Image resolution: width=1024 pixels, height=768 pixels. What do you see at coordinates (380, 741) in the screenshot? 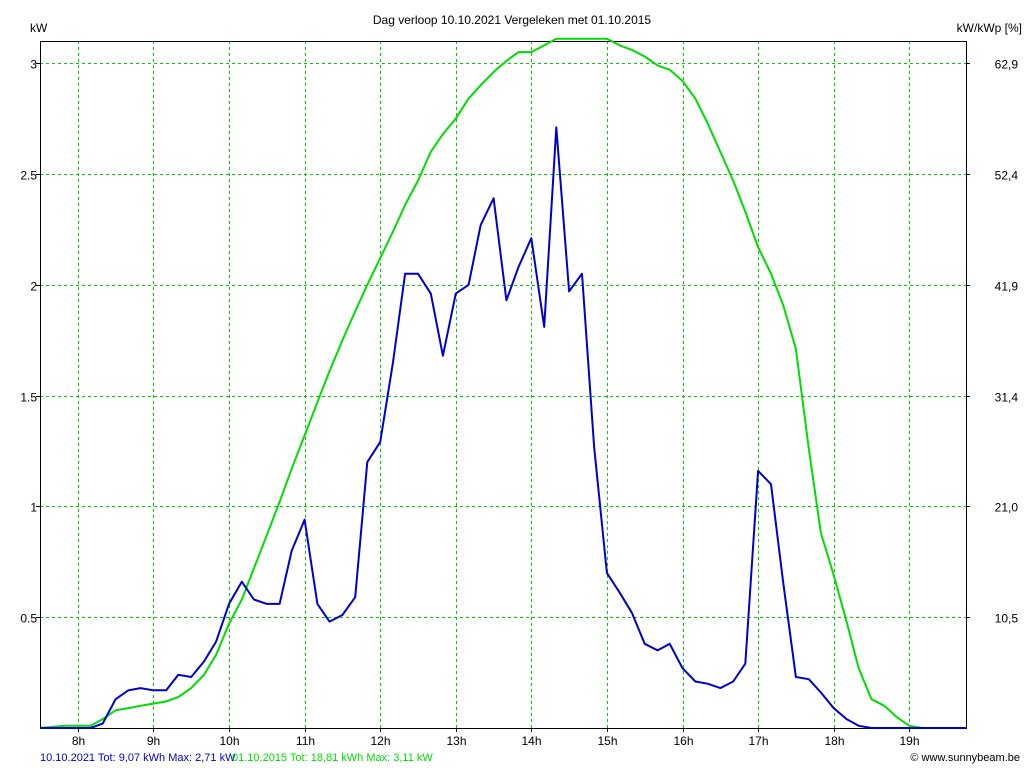
I see `x-tick-label: 12h` at bounding box center [380, 741].